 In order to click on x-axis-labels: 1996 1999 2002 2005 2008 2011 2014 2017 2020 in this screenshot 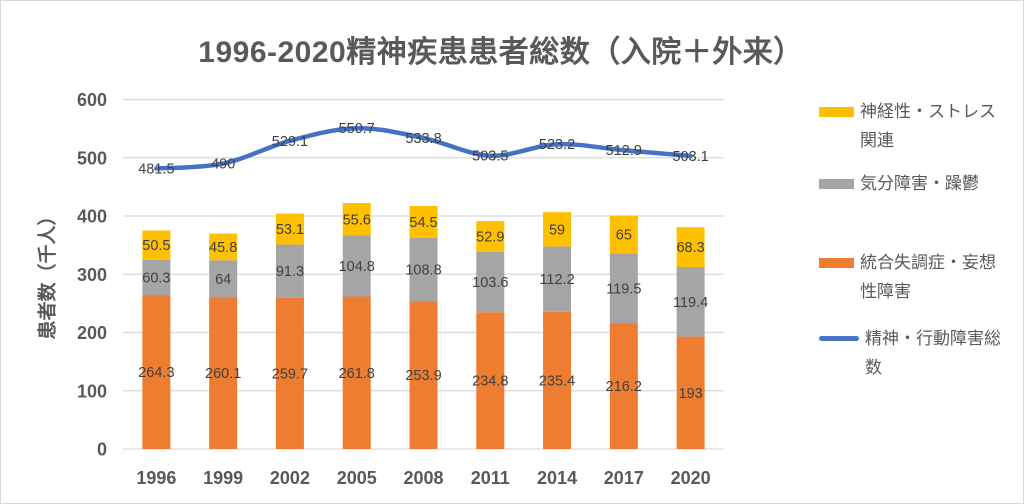, I will do `click(423, 478)`.